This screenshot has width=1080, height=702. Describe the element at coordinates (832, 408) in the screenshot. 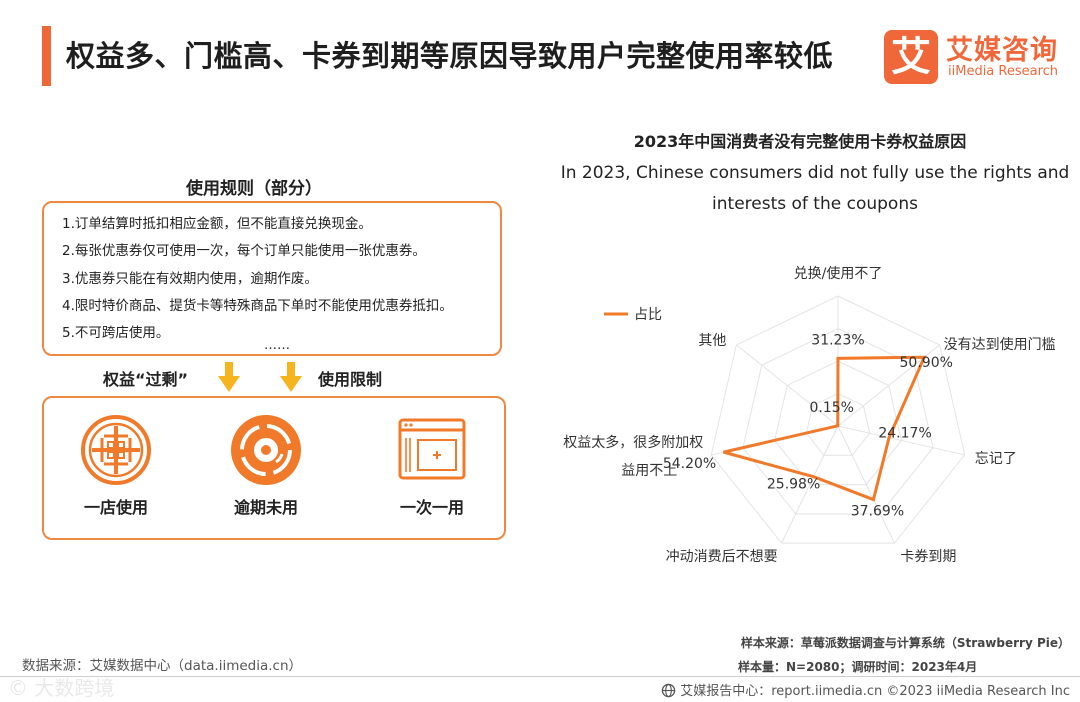

I see `data-value-label: 0.15%` at that location.